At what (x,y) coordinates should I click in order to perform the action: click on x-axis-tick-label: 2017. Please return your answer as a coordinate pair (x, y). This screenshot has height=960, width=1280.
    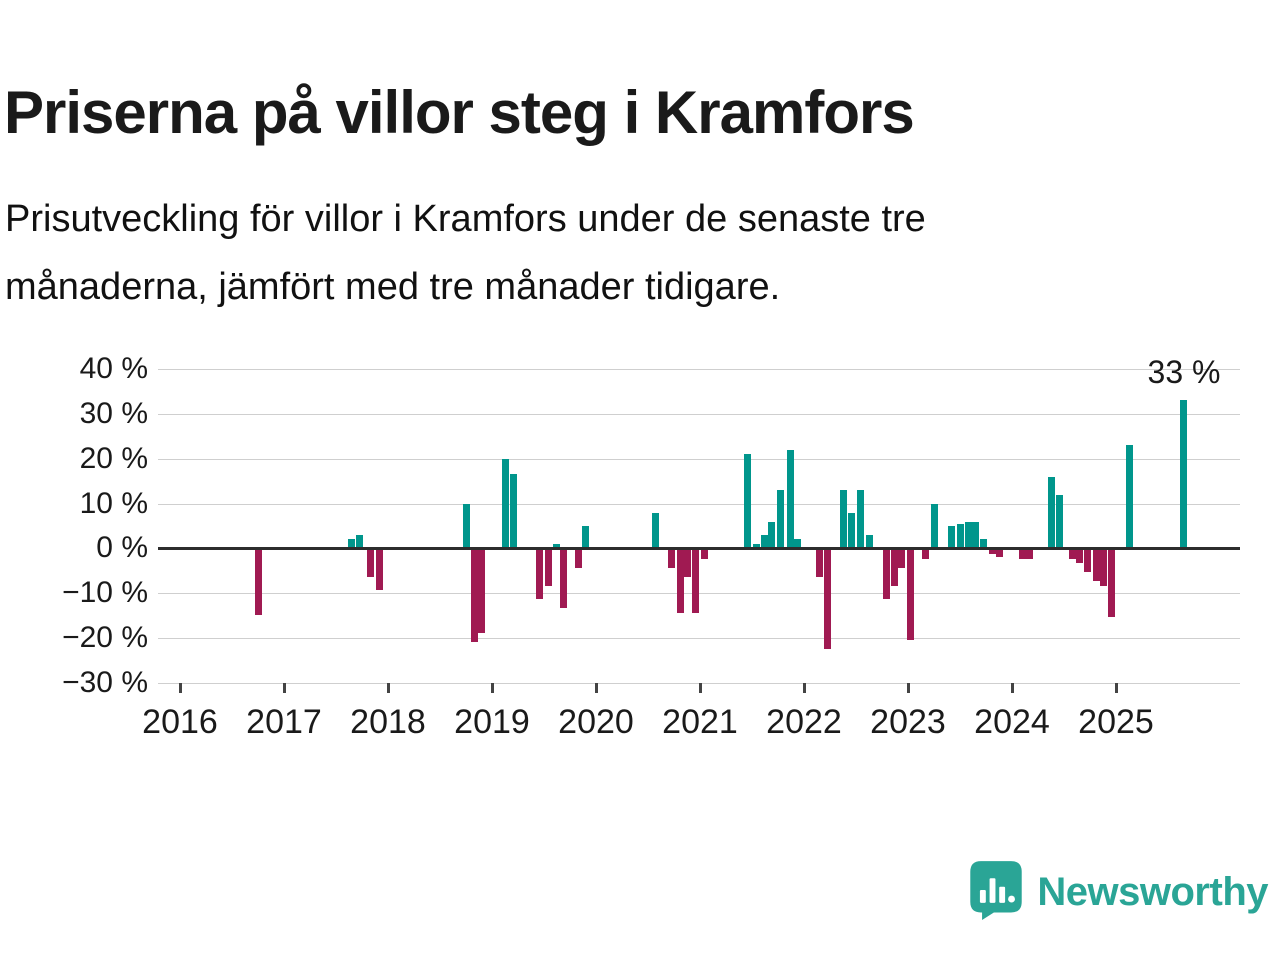
    Looking at the image, I should click on (284, 722).